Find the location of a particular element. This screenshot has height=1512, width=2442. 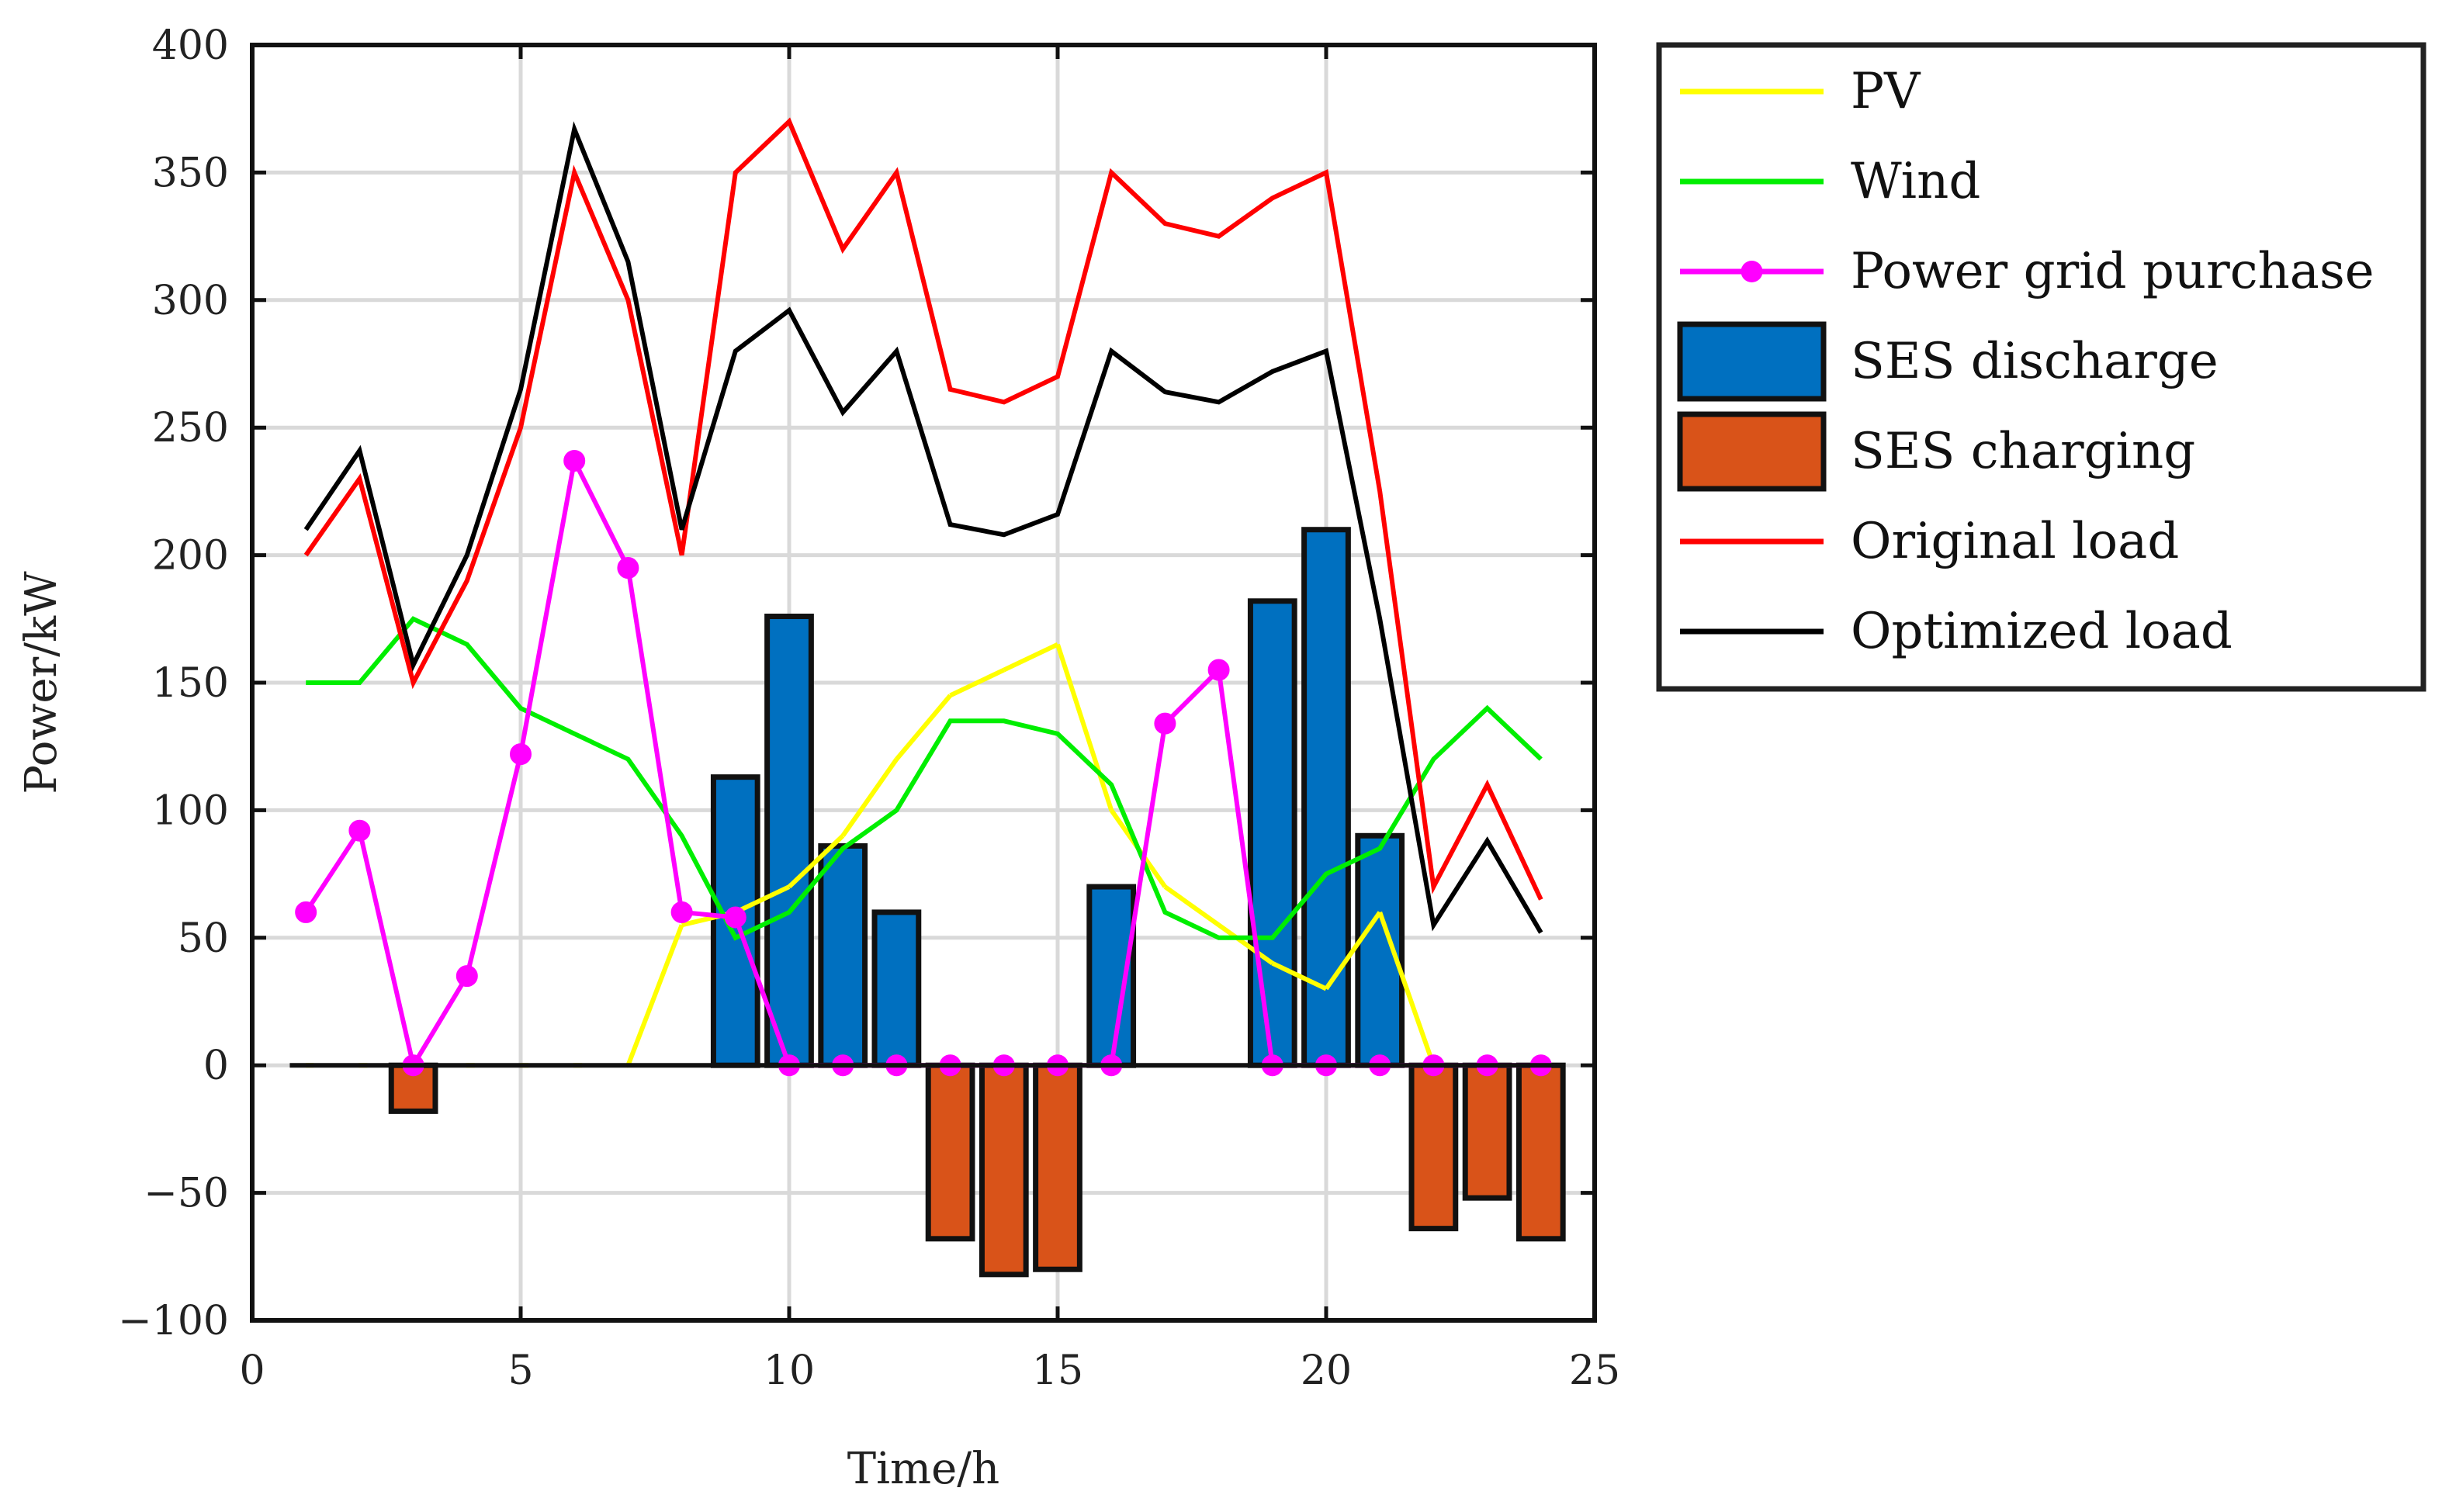

y-tick-label: 300 is located at coordinates (190, 301).